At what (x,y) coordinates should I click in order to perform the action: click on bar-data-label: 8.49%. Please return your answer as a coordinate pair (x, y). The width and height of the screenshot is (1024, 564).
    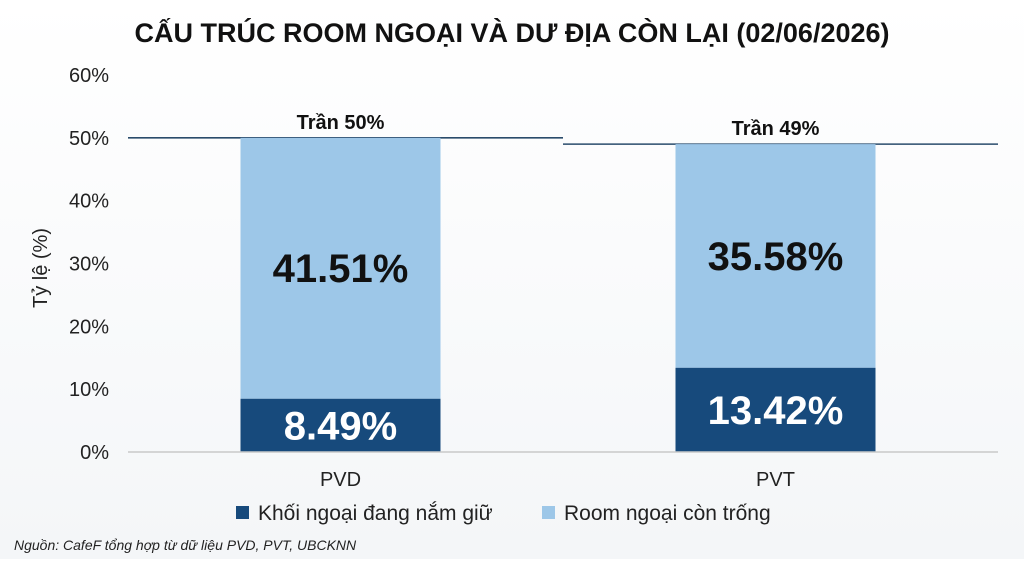
    Looking at the image, I should click on (340, 426).